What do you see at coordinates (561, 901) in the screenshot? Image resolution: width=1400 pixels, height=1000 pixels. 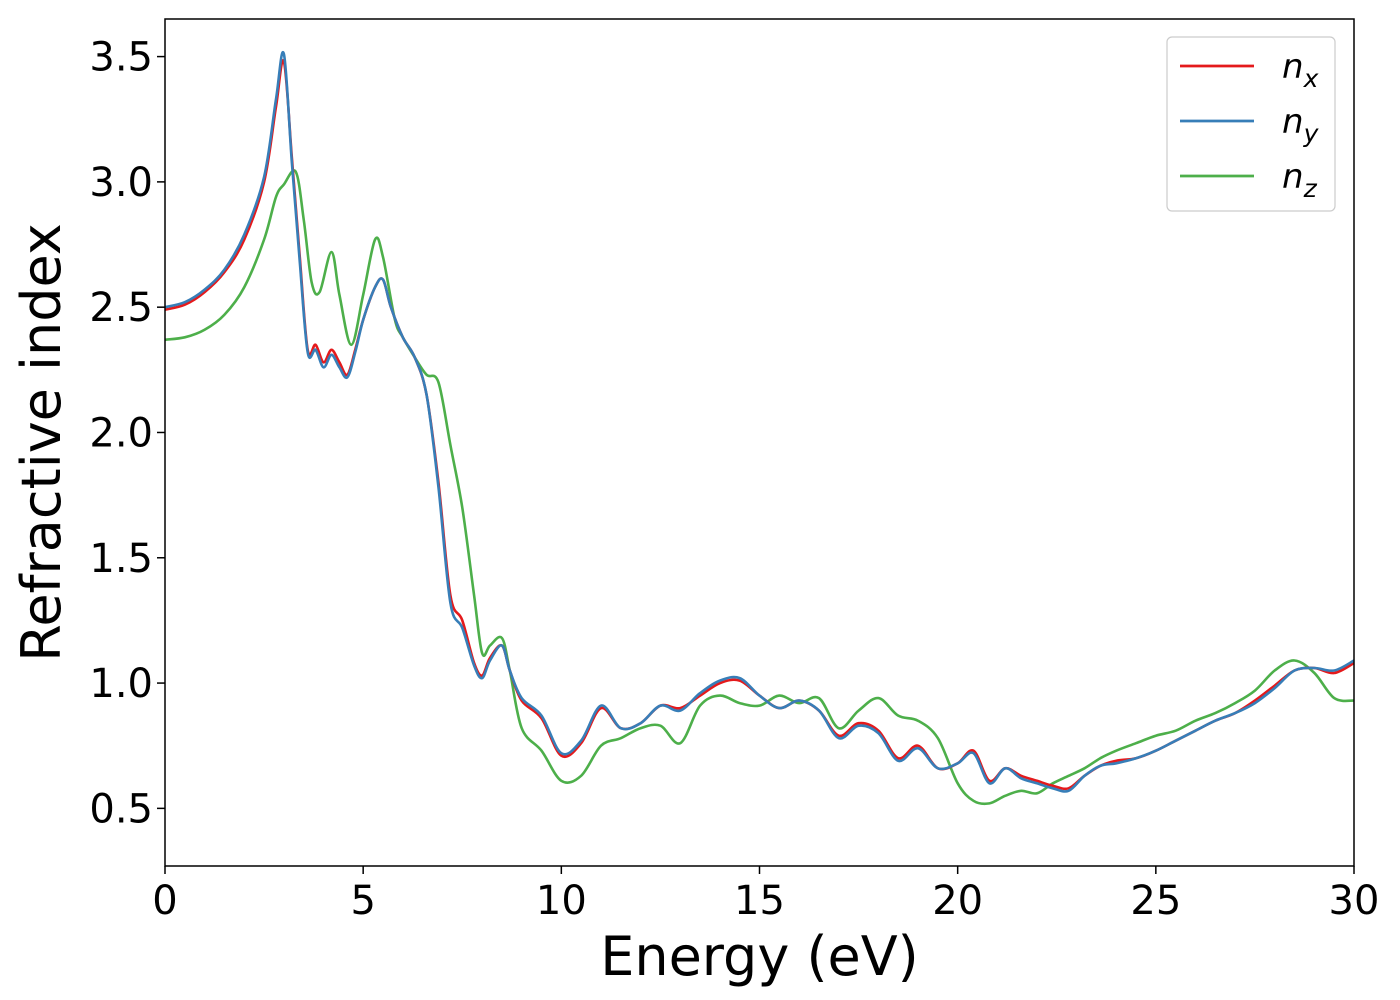 I see `x-tick-label: 10` at bounding box center [561, 901].